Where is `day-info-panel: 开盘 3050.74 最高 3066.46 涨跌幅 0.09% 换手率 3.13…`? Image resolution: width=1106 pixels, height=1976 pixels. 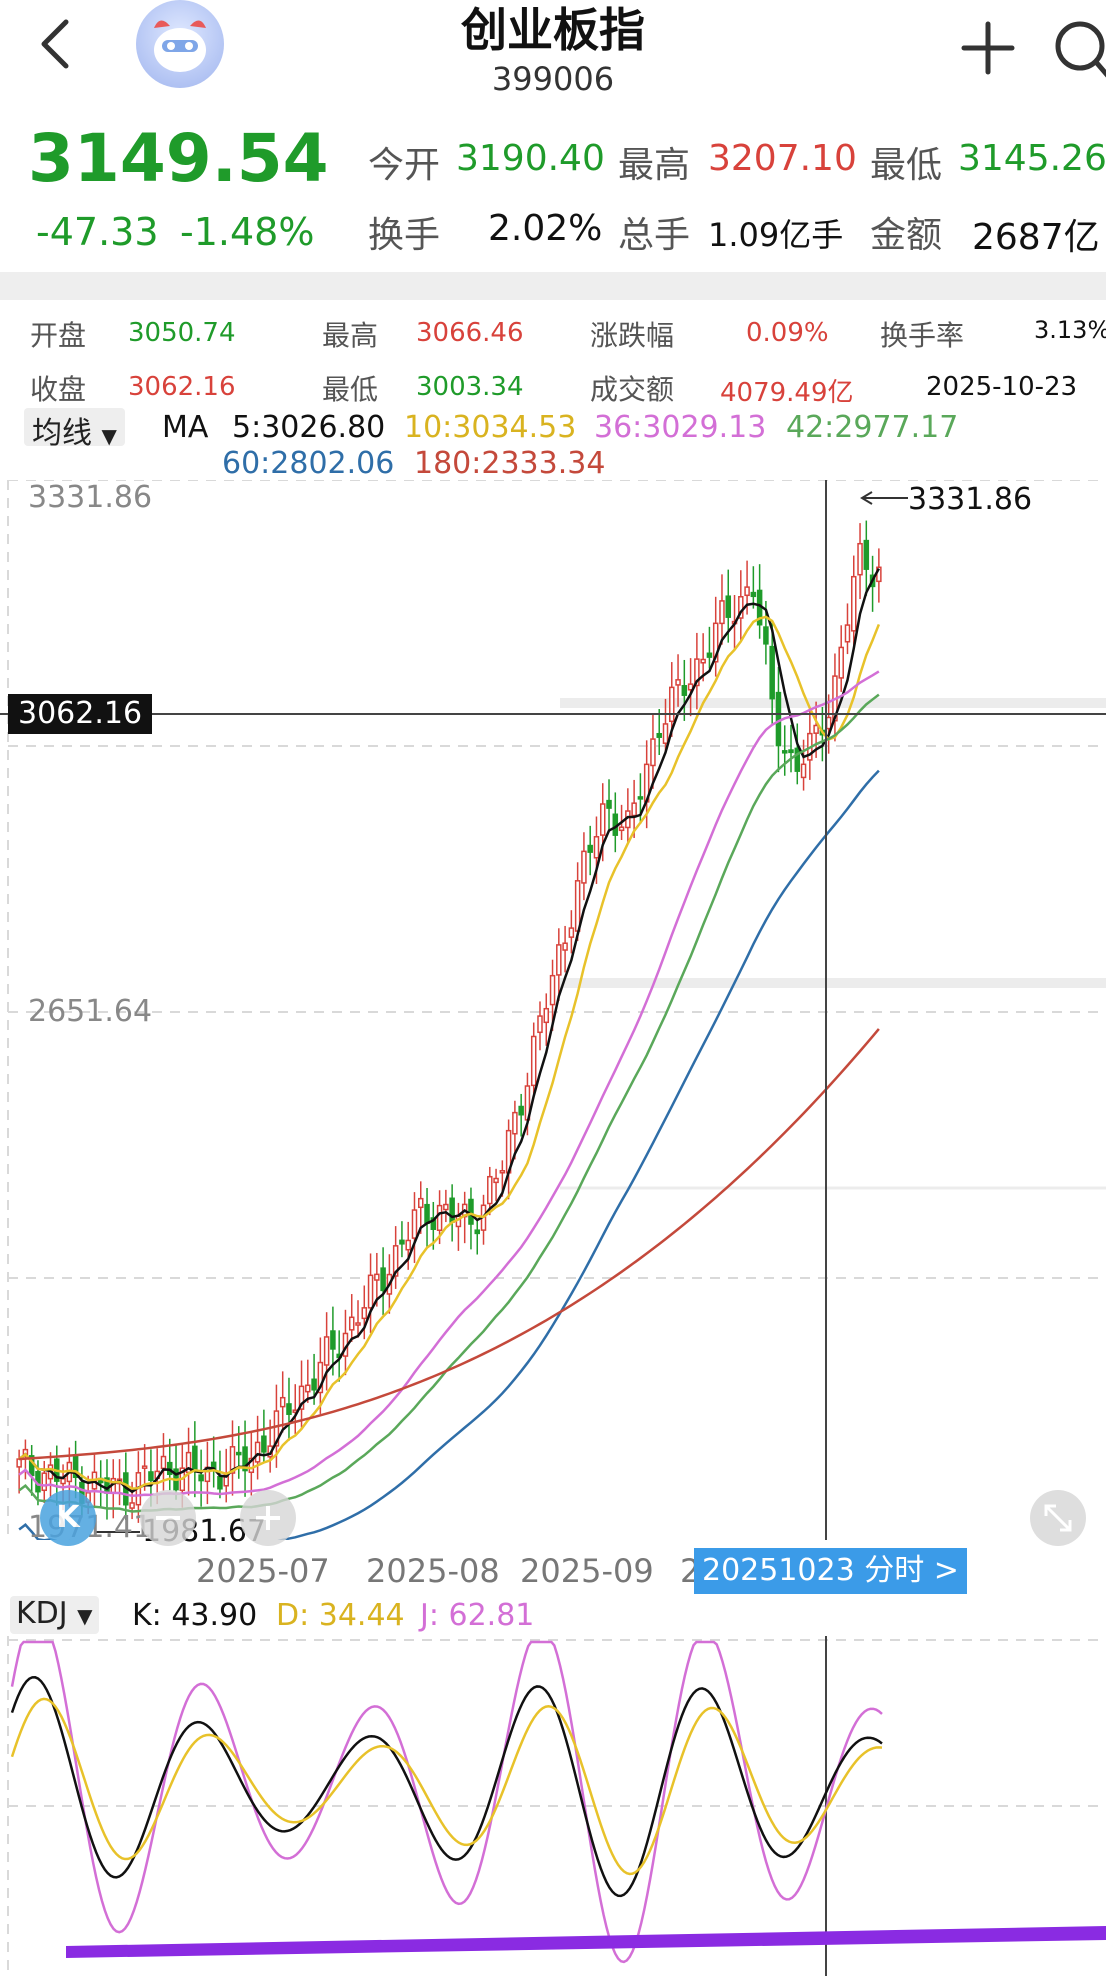
day-info-panel: 开盘 3050.74 最高 3066.46 涨跌幅 0.09% 换手率 3.13… is located at coordinates (553, 355).